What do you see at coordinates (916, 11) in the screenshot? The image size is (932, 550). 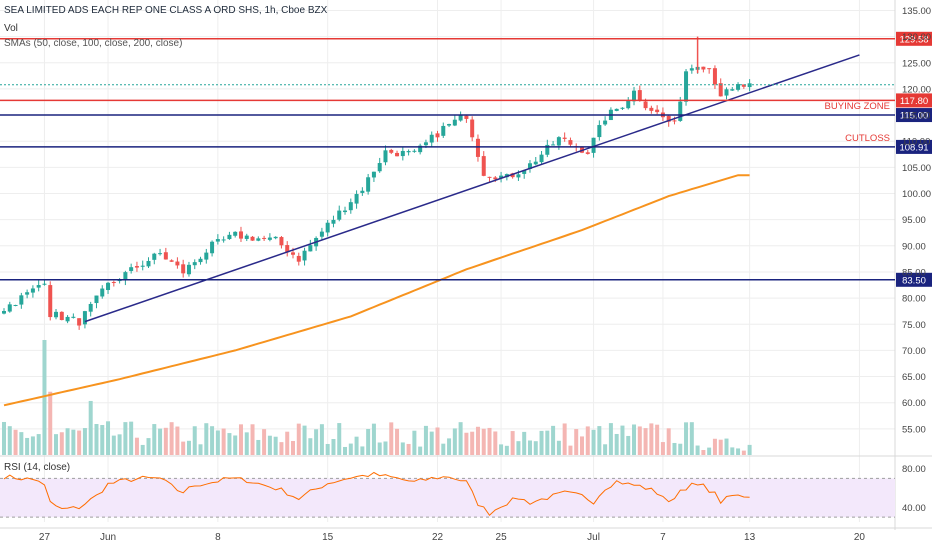 I see `price-tick-label: 135.00` at bounding box center [916, 11].